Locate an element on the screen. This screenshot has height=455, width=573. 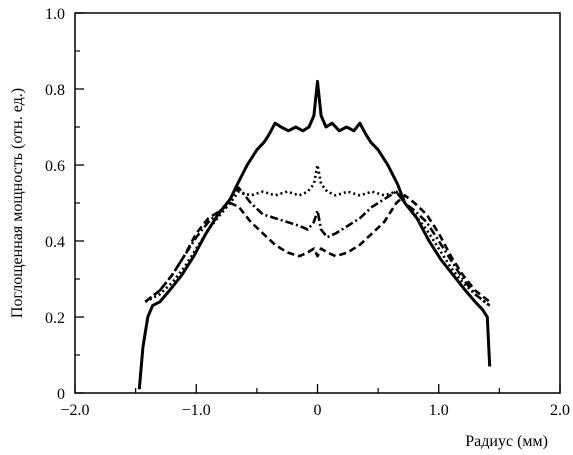
y-tick-label: 1.0 is located at coordinates (55, 14).